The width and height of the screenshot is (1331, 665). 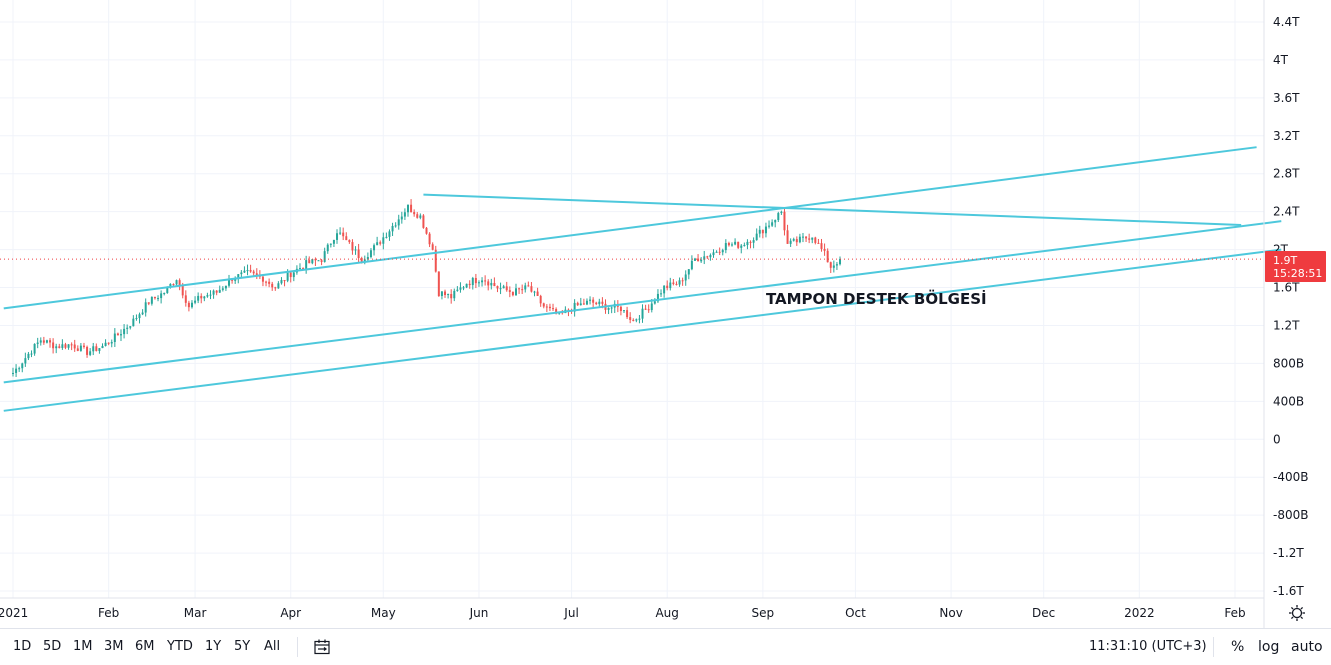 What do you see at coordinates (322, 647) in the screenshot?
I see `calendar-range-icon` at bounding box center [322, 647].